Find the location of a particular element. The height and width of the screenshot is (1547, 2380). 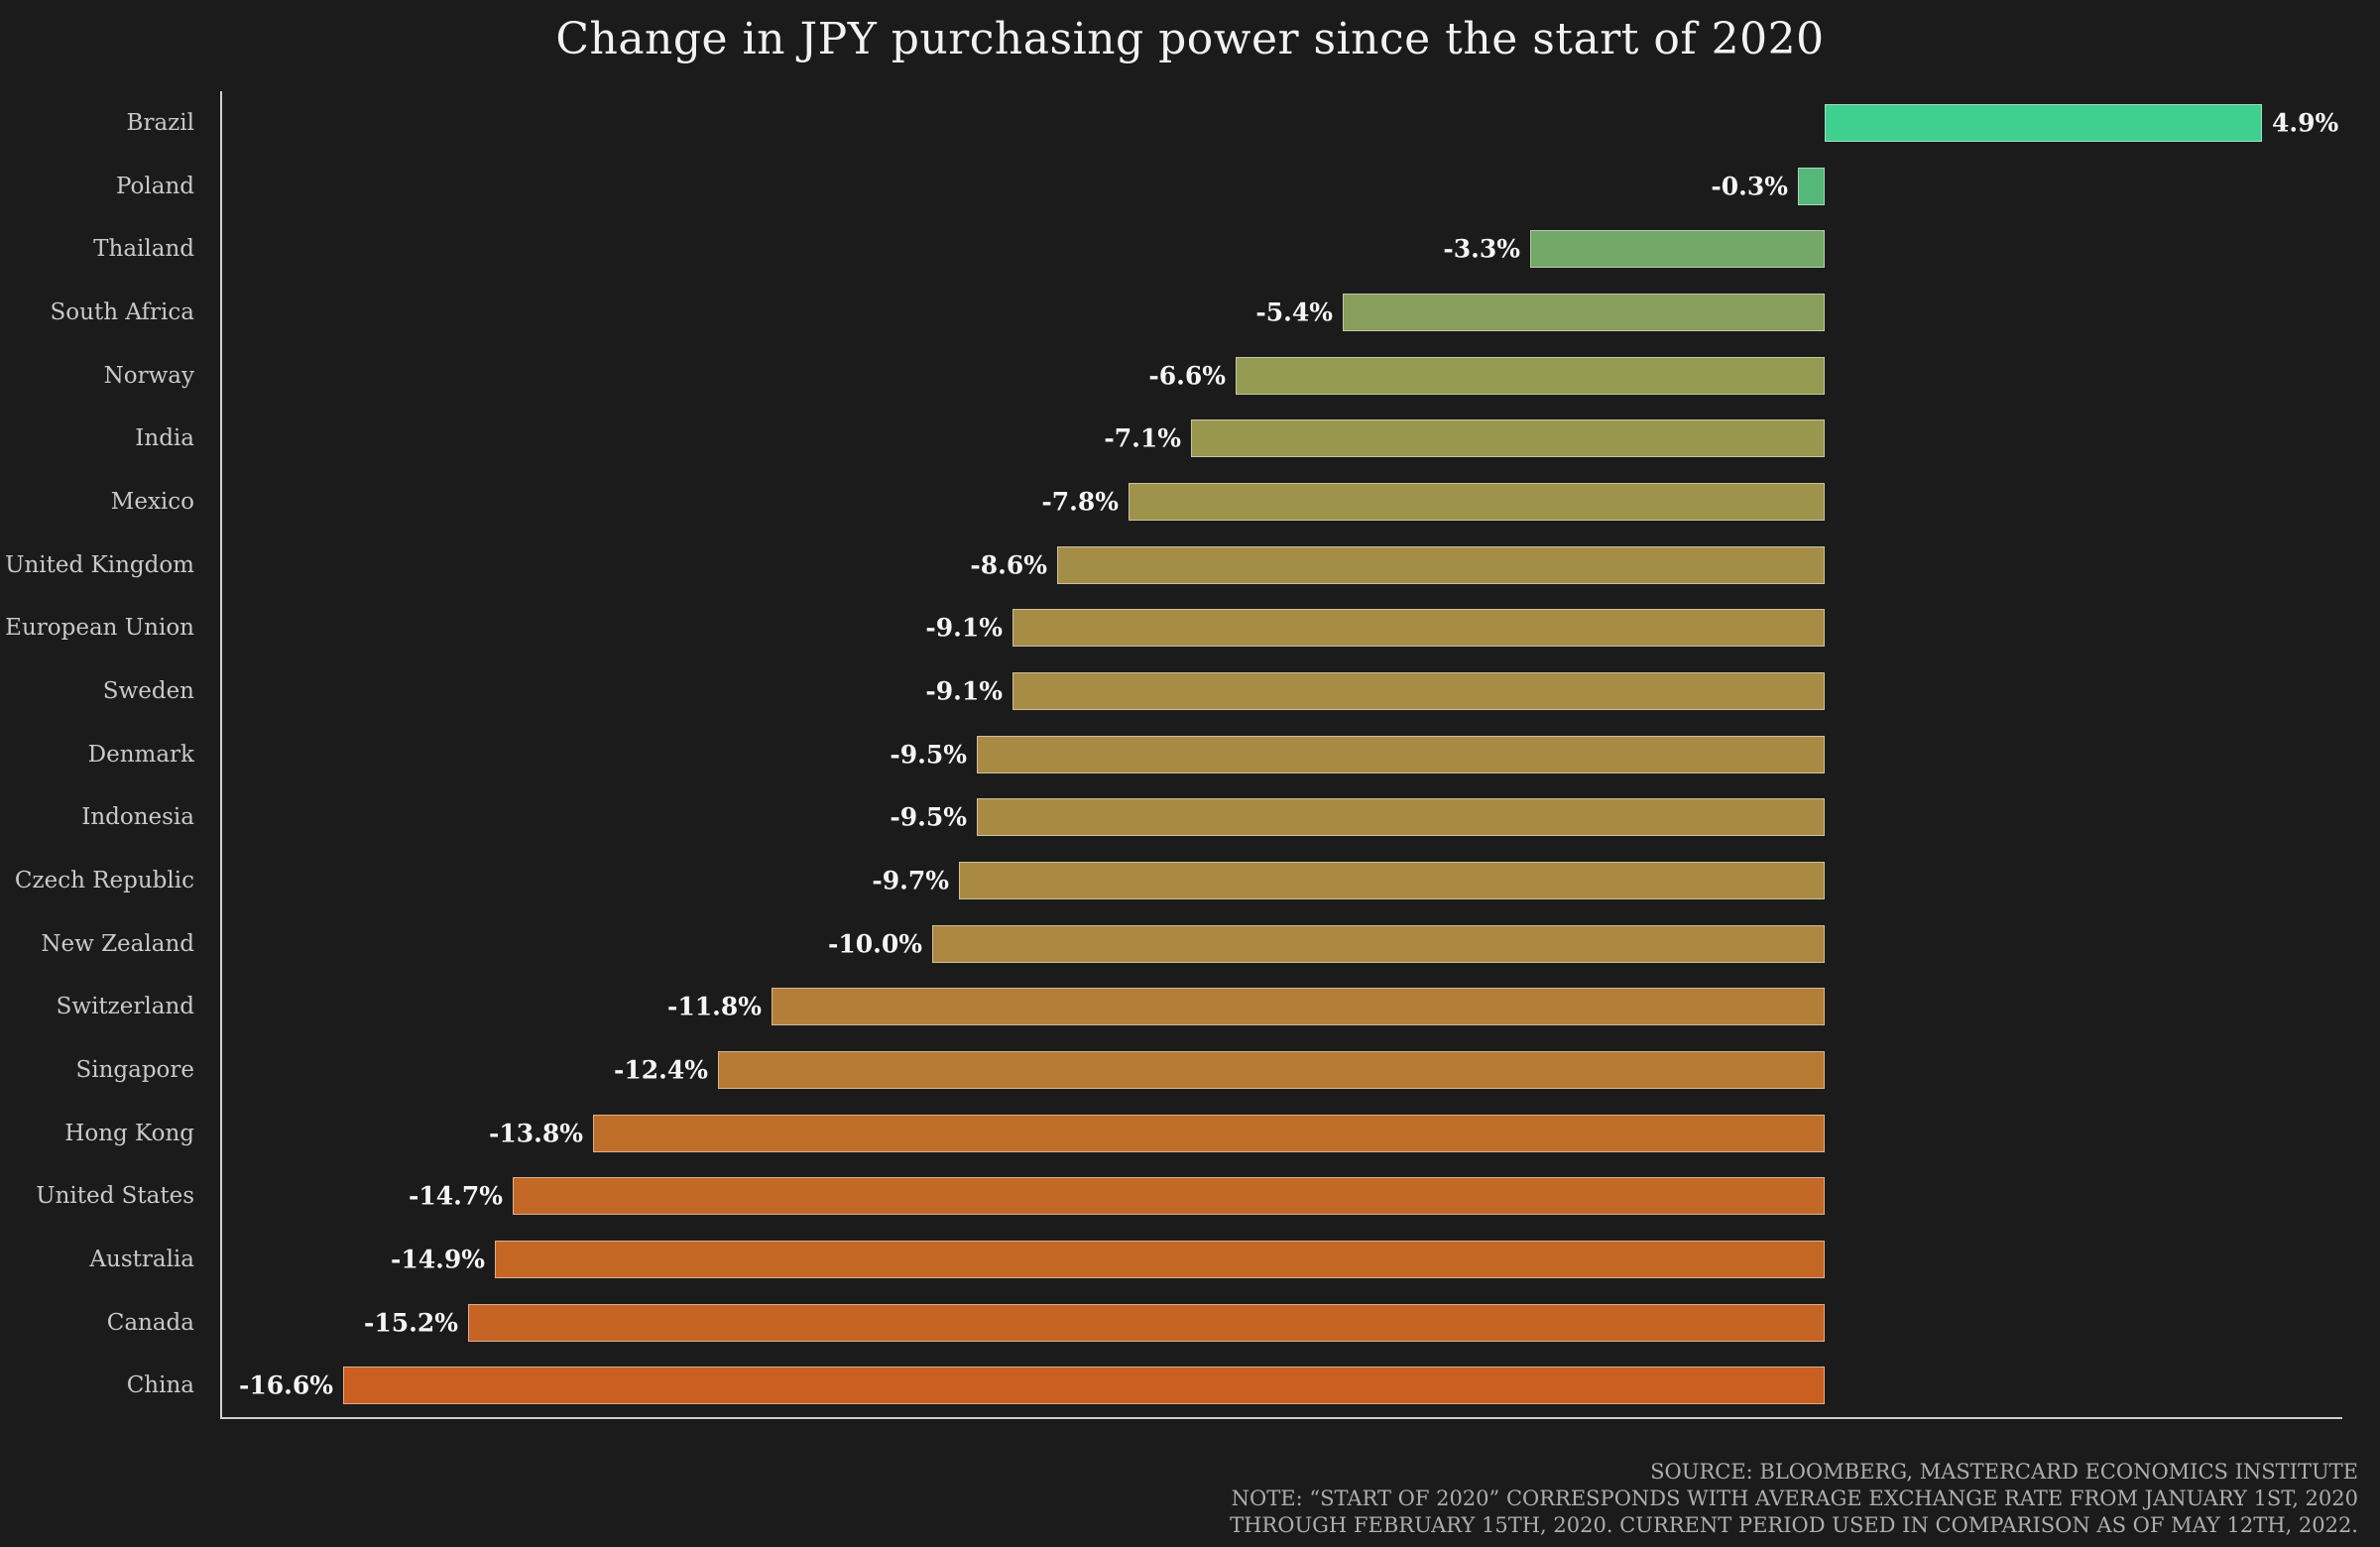

bar-row: Norway -6.6% is located at coordinates (1190, 376).